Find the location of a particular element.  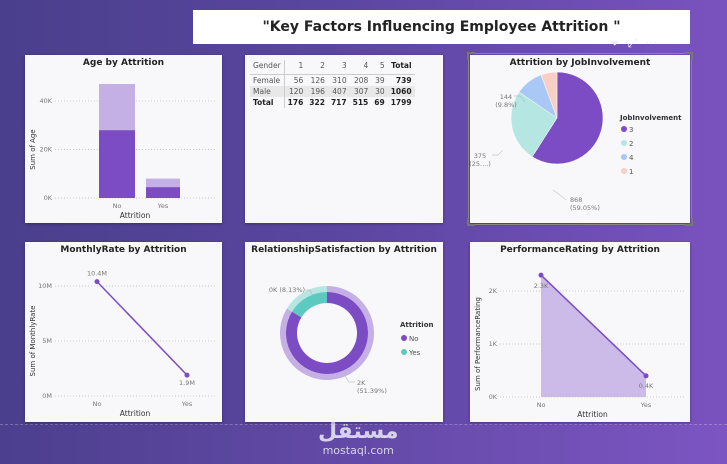

table-cell: 176 is located at coordinates (295, 102).